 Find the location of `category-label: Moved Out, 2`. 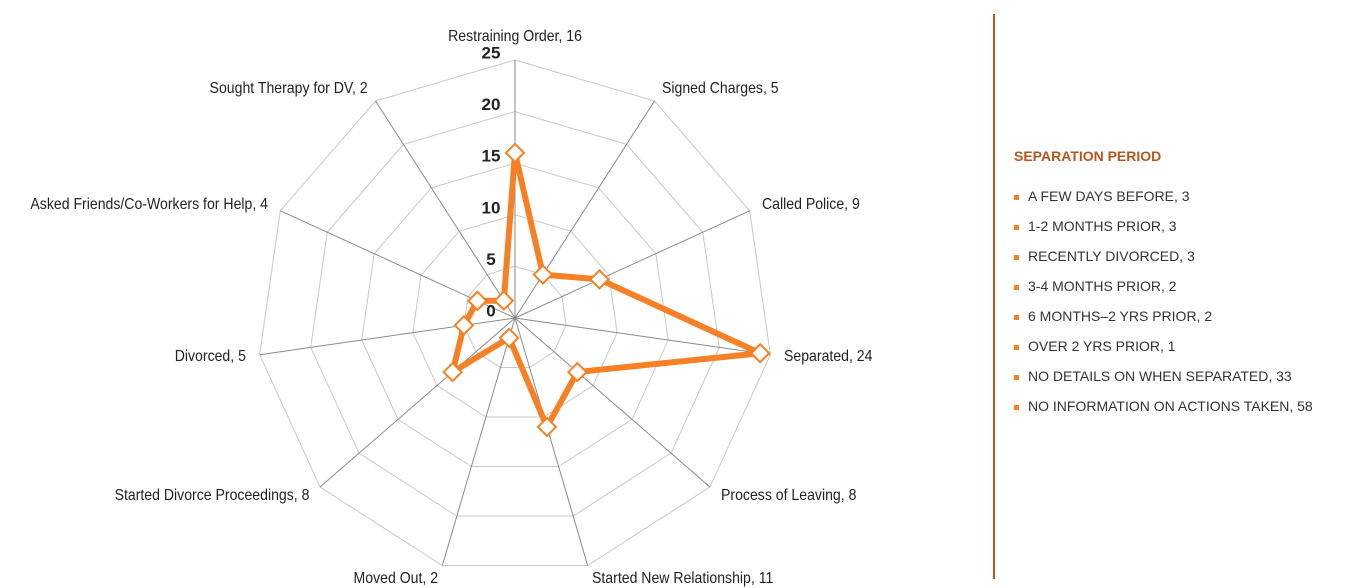

category-label: Moved Out, 2 is located at coordinates (396, 578).